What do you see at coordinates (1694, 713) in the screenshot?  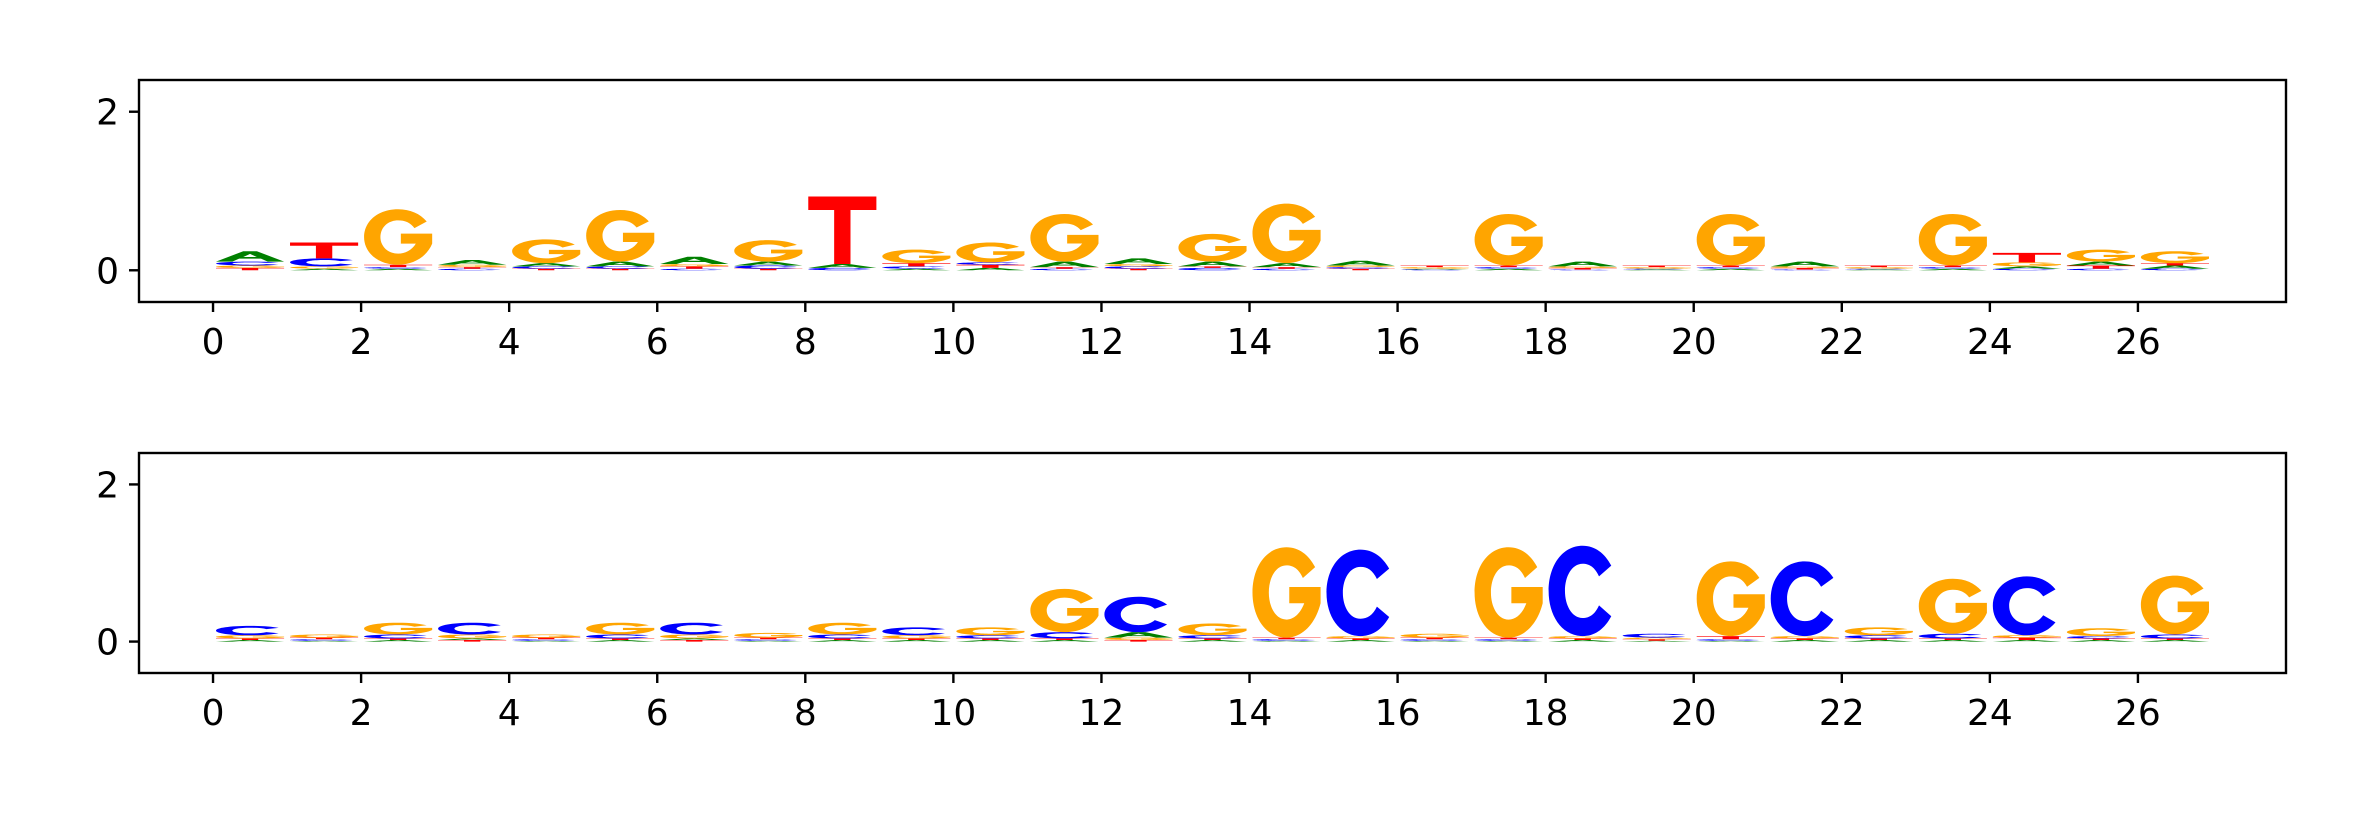 I see `x-tick-label: 20` at bounding box center [1694, 713].